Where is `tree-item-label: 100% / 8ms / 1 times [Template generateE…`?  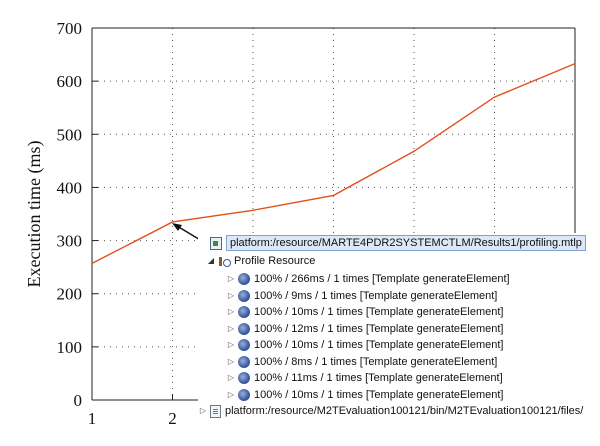
tree-item-label: 100% / 8ms / 1 times [Template generateE… is located at coordinates (376, 361).